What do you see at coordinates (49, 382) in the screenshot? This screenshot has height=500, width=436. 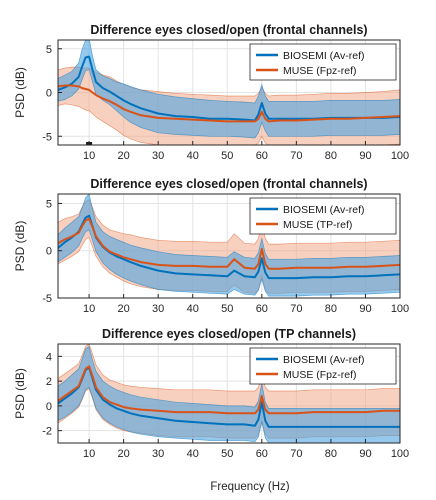 I see `y-tick-label: 2` at bounding box center [49, 382].